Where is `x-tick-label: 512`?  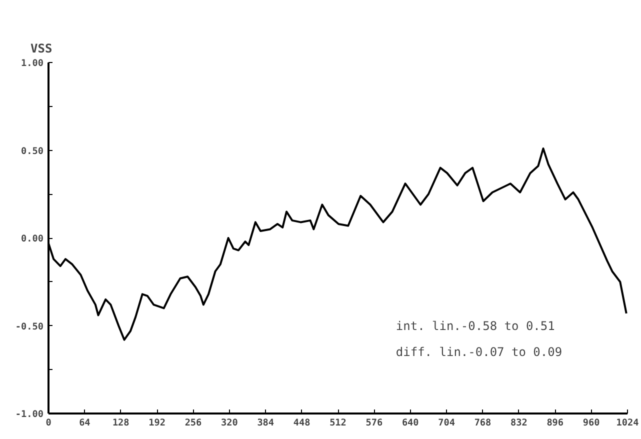
x-tick-label: 512 is located at coordinates (338, 423).